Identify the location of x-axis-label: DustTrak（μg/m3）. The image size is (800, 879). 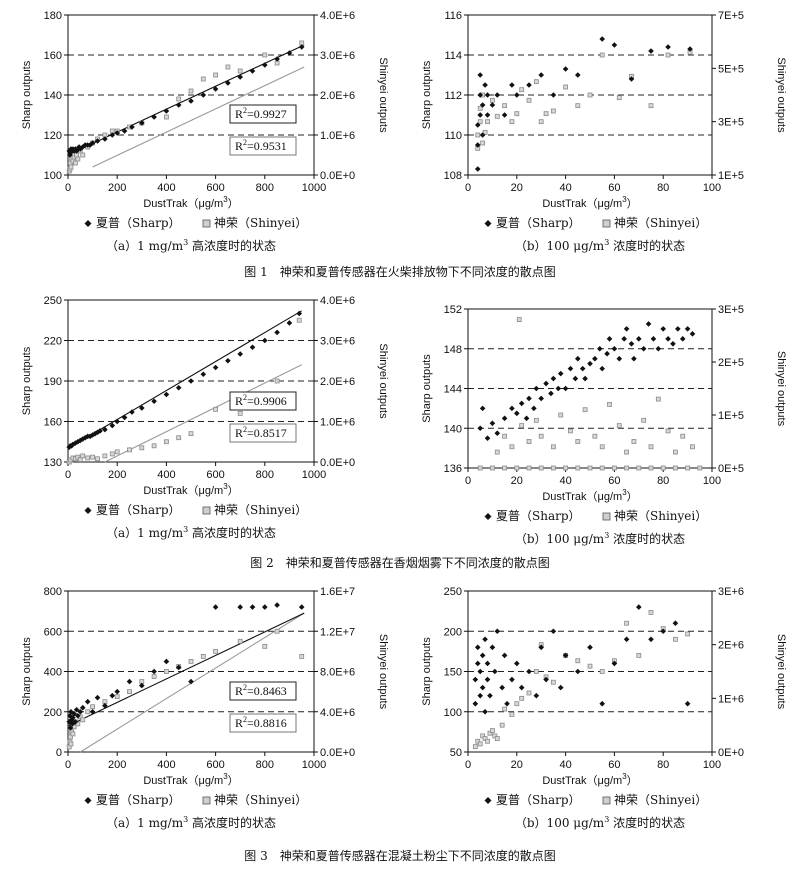
(190, 779).